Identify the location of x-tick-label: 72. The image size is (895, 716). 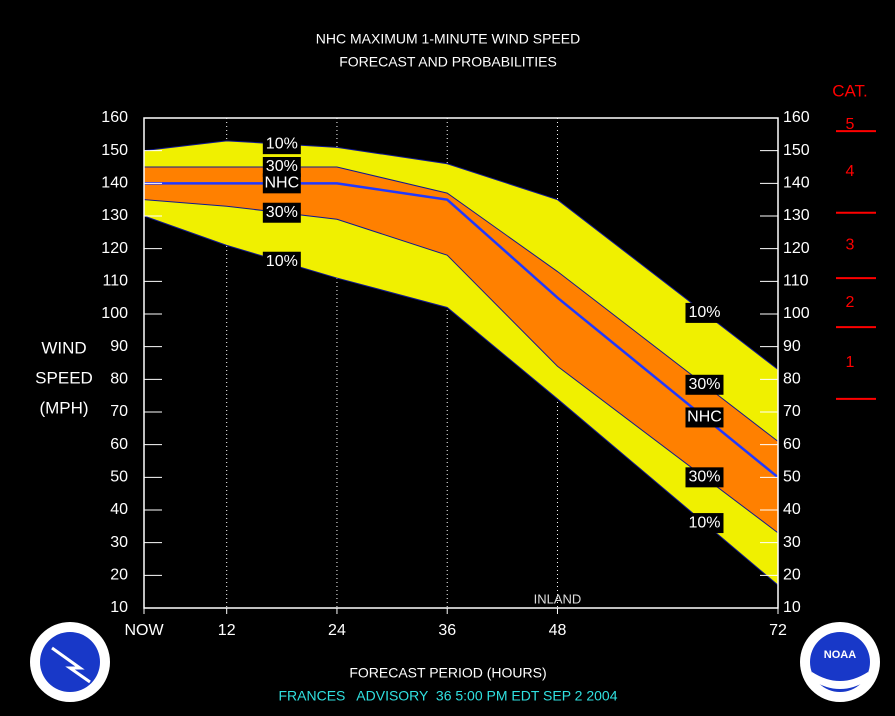
(778, 630).